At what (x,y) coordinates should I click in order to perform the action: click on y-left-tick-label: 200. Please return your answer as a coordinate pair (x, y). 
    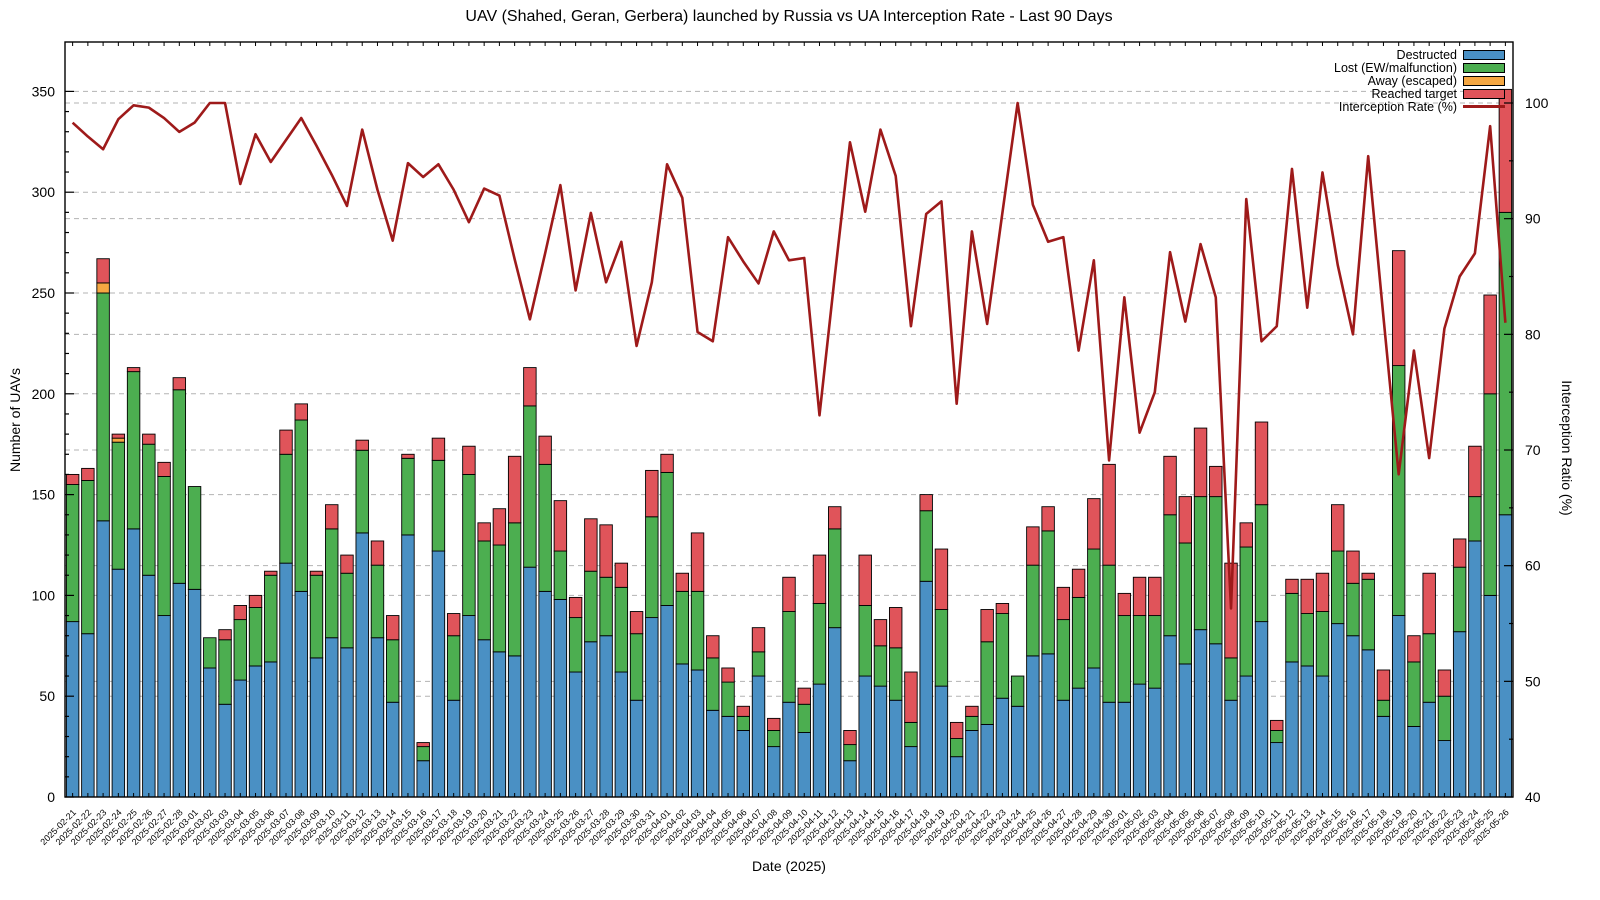
    Looking at the image, I should click on (44, 394).